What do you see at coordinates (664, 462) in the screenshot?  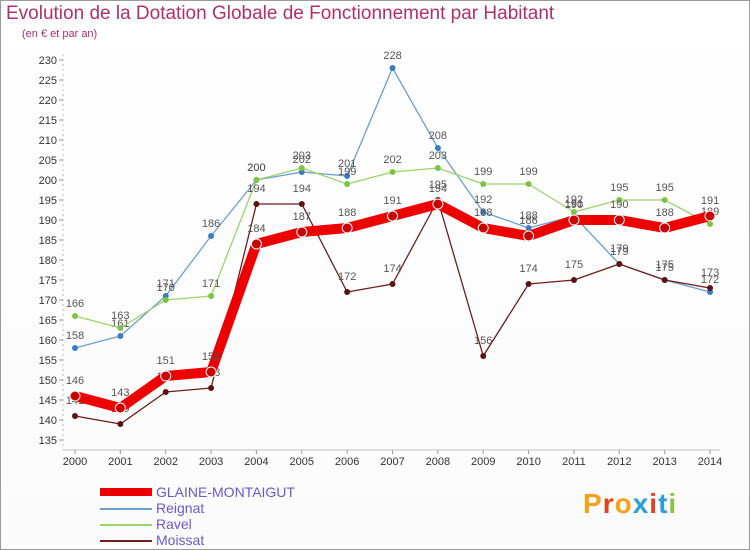 I see `x-tick-label: 2013` at bounding box center [664, 462].